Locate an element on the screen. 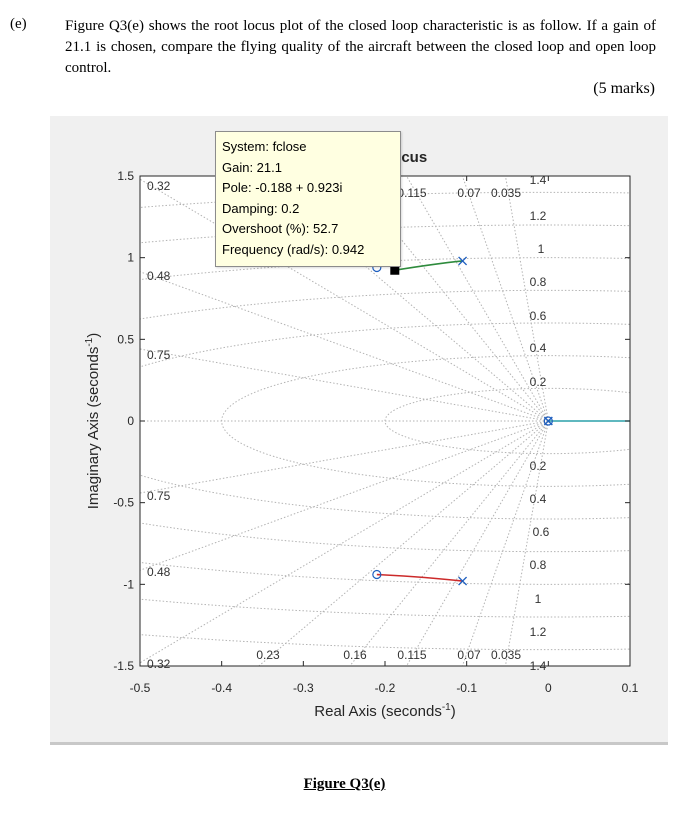 The height and width of the screenshot is (813, 689). x-tick-label: -0.1 is located at coordinates (466, 688).